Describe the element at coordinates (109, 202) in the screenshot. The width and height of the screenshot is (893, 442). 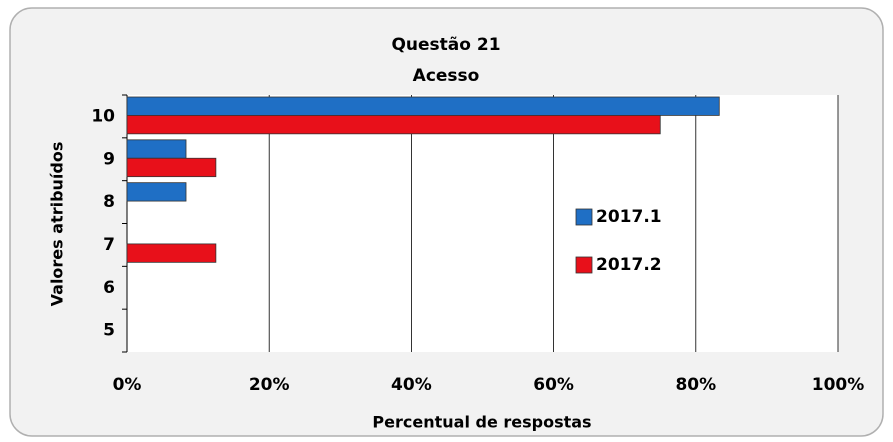
I see `y-tick-label: 8` at that location.